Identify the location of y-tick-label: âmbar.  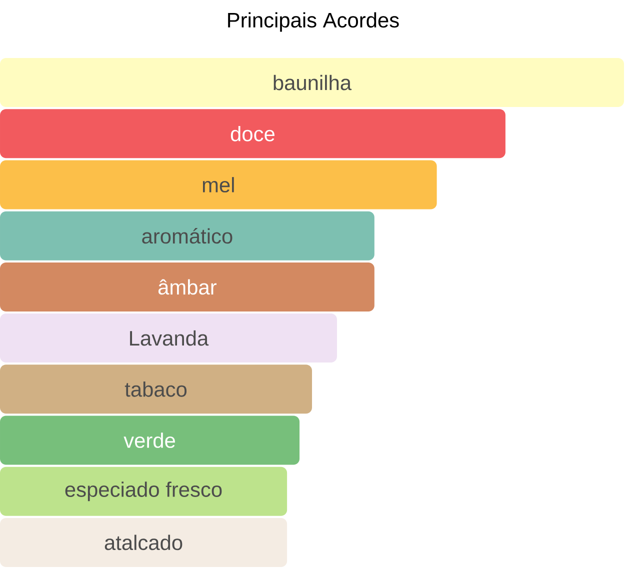
(187, 287).